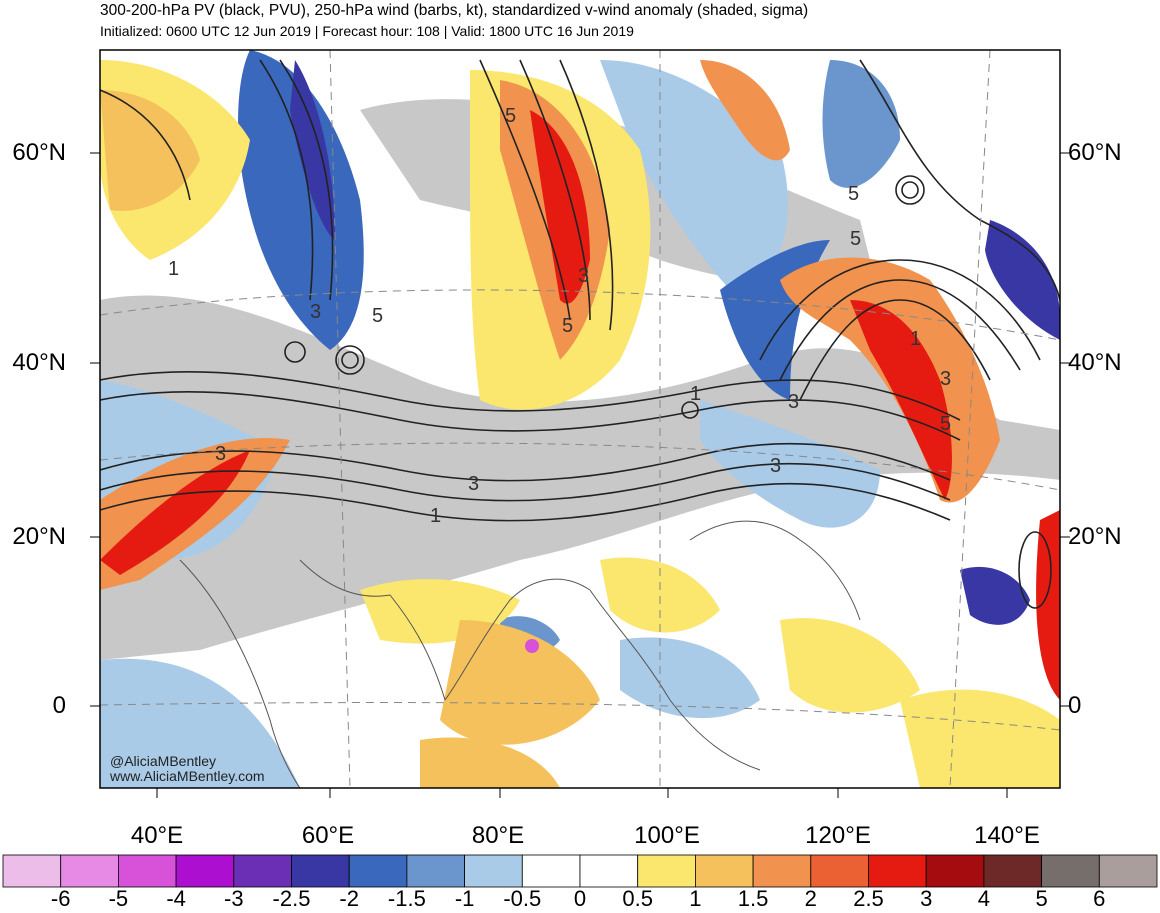 This screenshot has width=1160, height=913. I want to click on lat-label-right: 0, so click(1075, 705).